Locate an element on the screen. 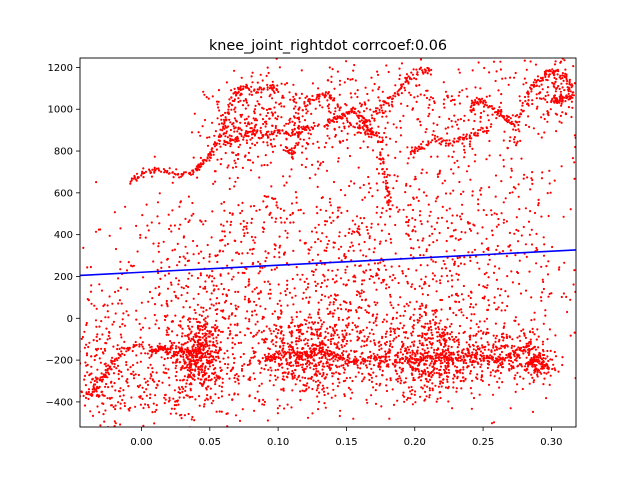 The width and height of the screenshot is (640, 480). data-point-2057 is located at coordinates (179, 348).